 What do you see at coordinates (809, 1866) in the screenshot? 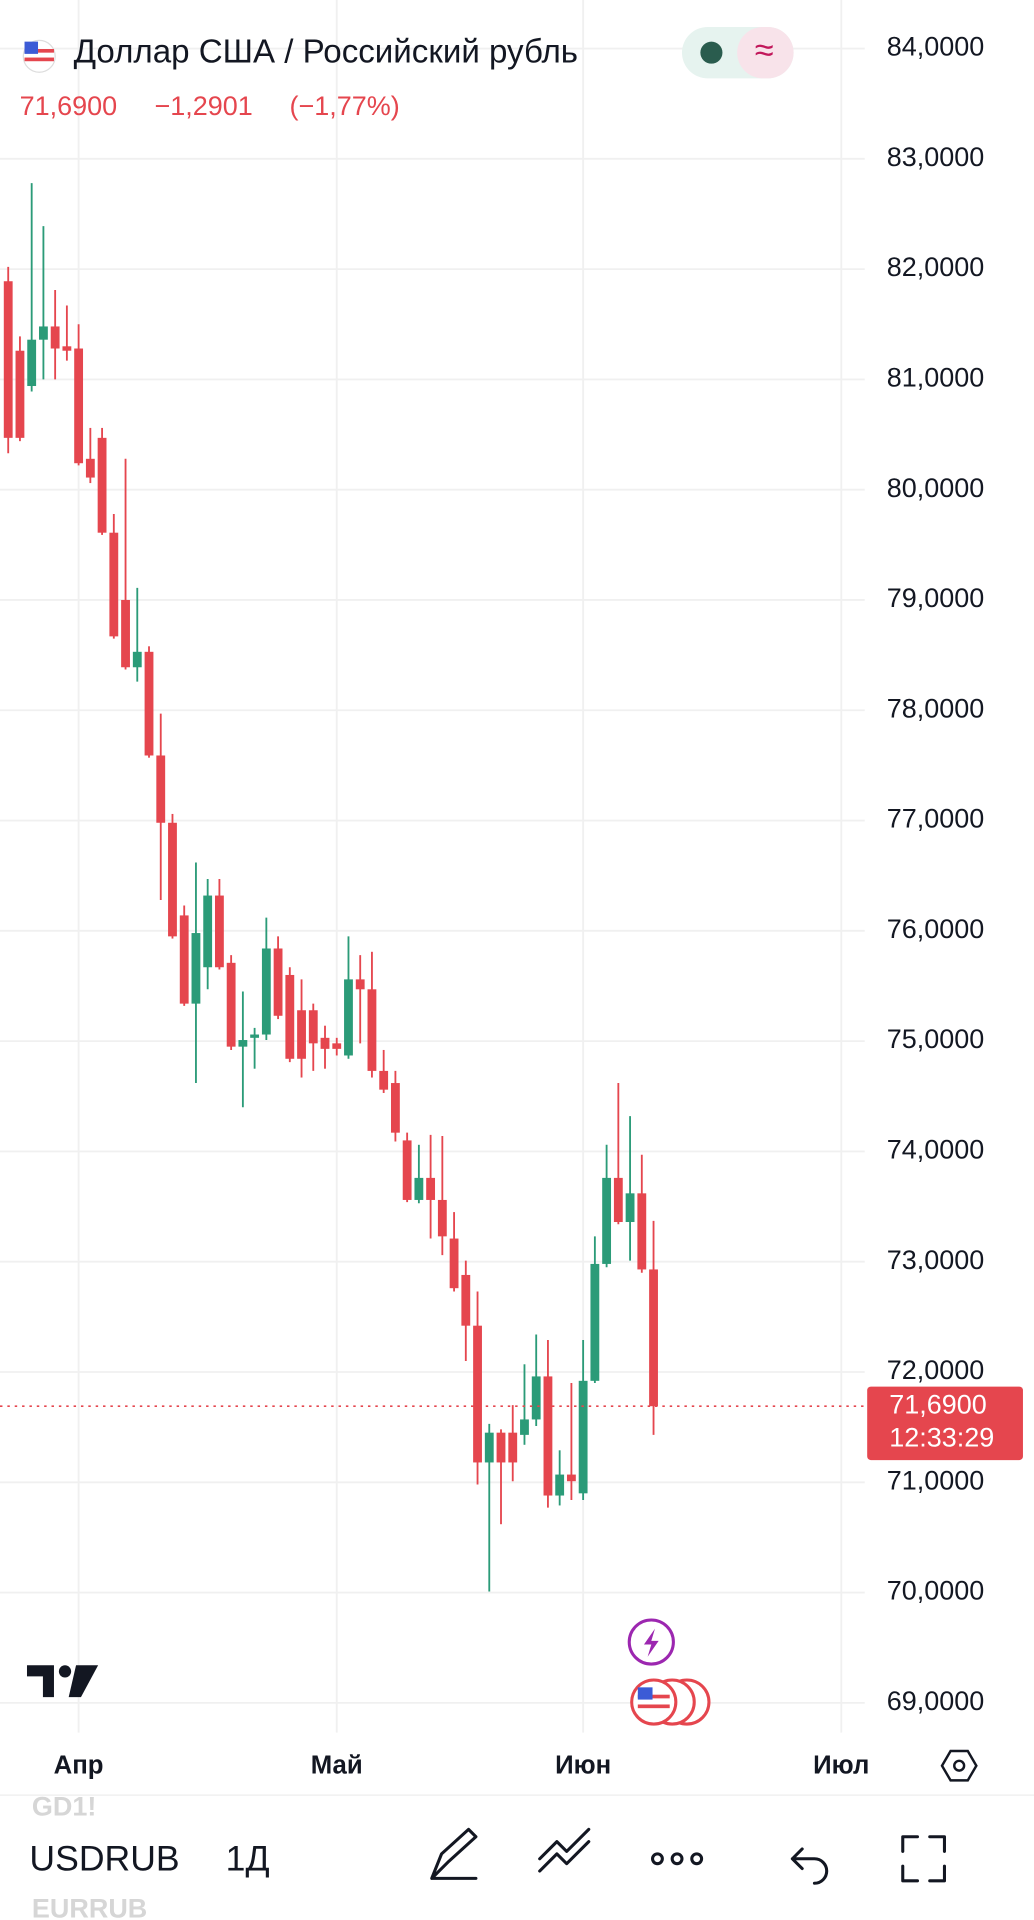
I see `undo-icon` at bounding box center [809, 1866].